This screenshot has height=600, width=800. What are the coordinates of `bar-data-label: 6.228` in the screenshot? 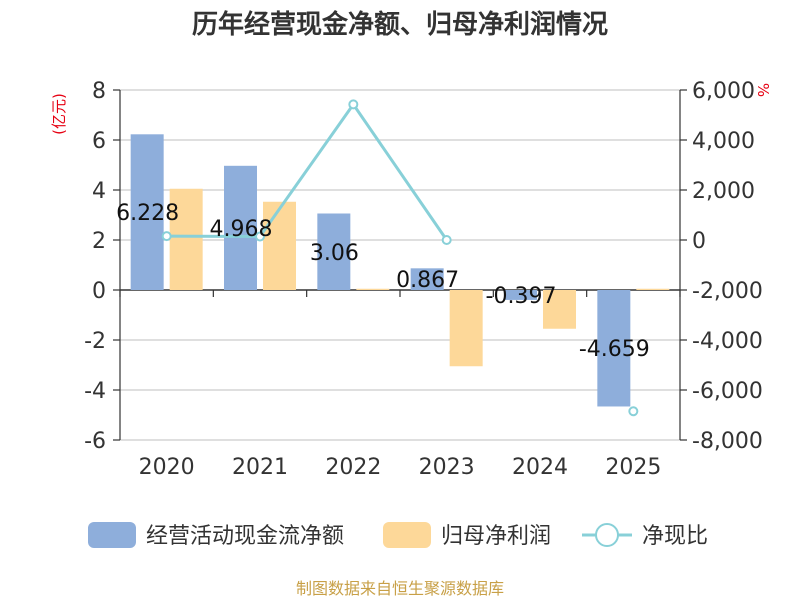 It's located at (147, 213).